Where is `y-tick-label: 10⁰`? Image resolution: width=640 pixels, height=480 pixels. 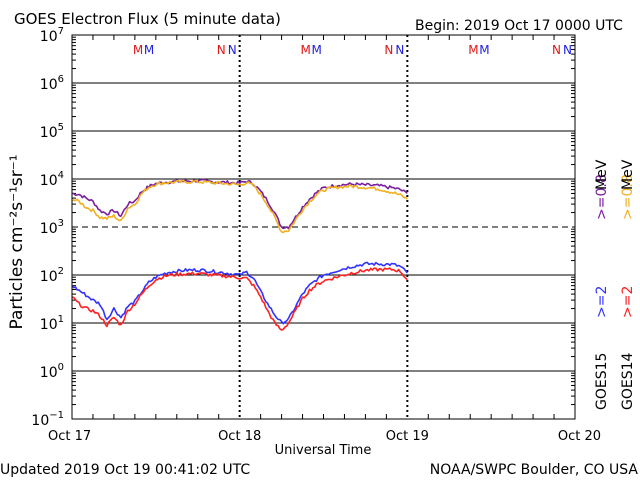
y-tick-label: 10⁰ is located at coordinates (52, 371).